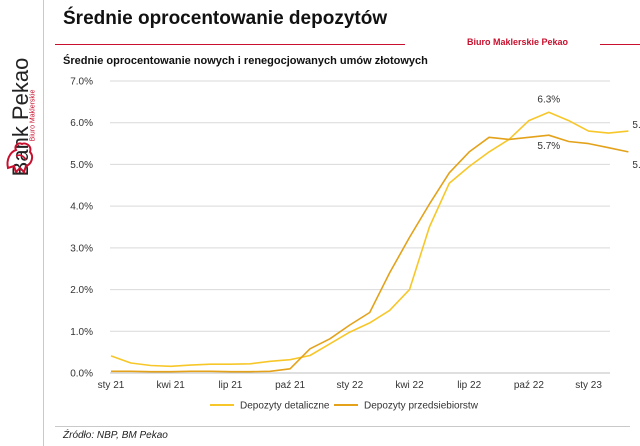  Describe the element at coordinates (81, 123) in the screenshot. I see `y-tick-label: 6.0%` at that location.